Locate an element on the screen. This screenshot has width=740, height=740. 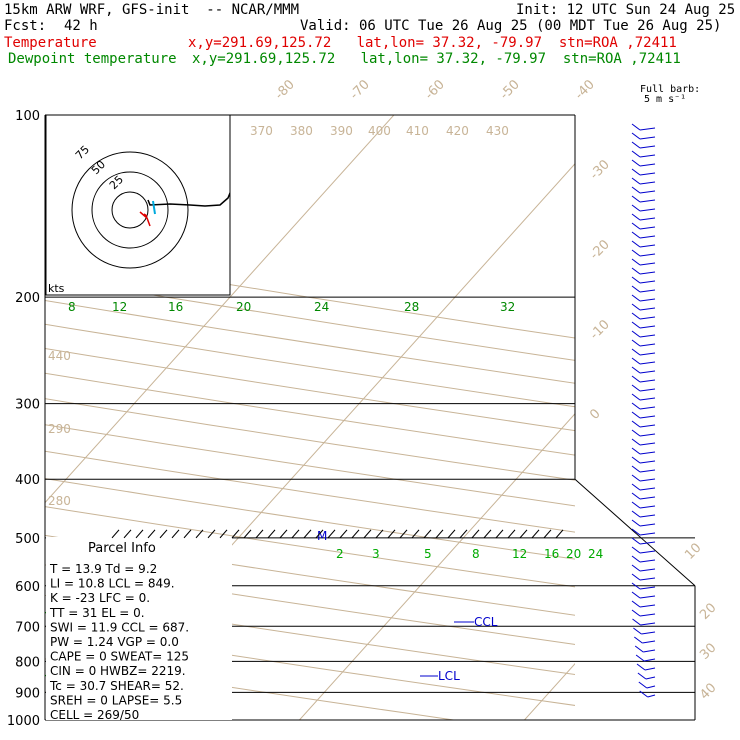
legend-dewpoint: Dewpoint temperature is located at coordinates (92, 59).